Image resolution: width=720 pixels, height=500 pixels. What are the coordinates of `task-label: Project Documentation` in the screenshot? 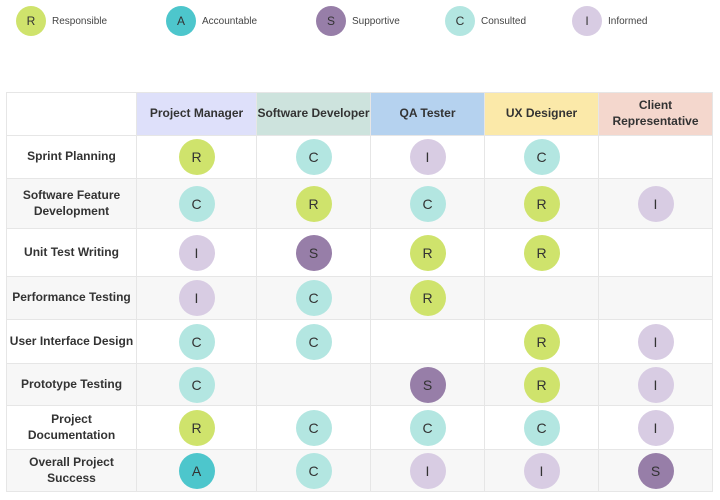 It's located at (71, 427).